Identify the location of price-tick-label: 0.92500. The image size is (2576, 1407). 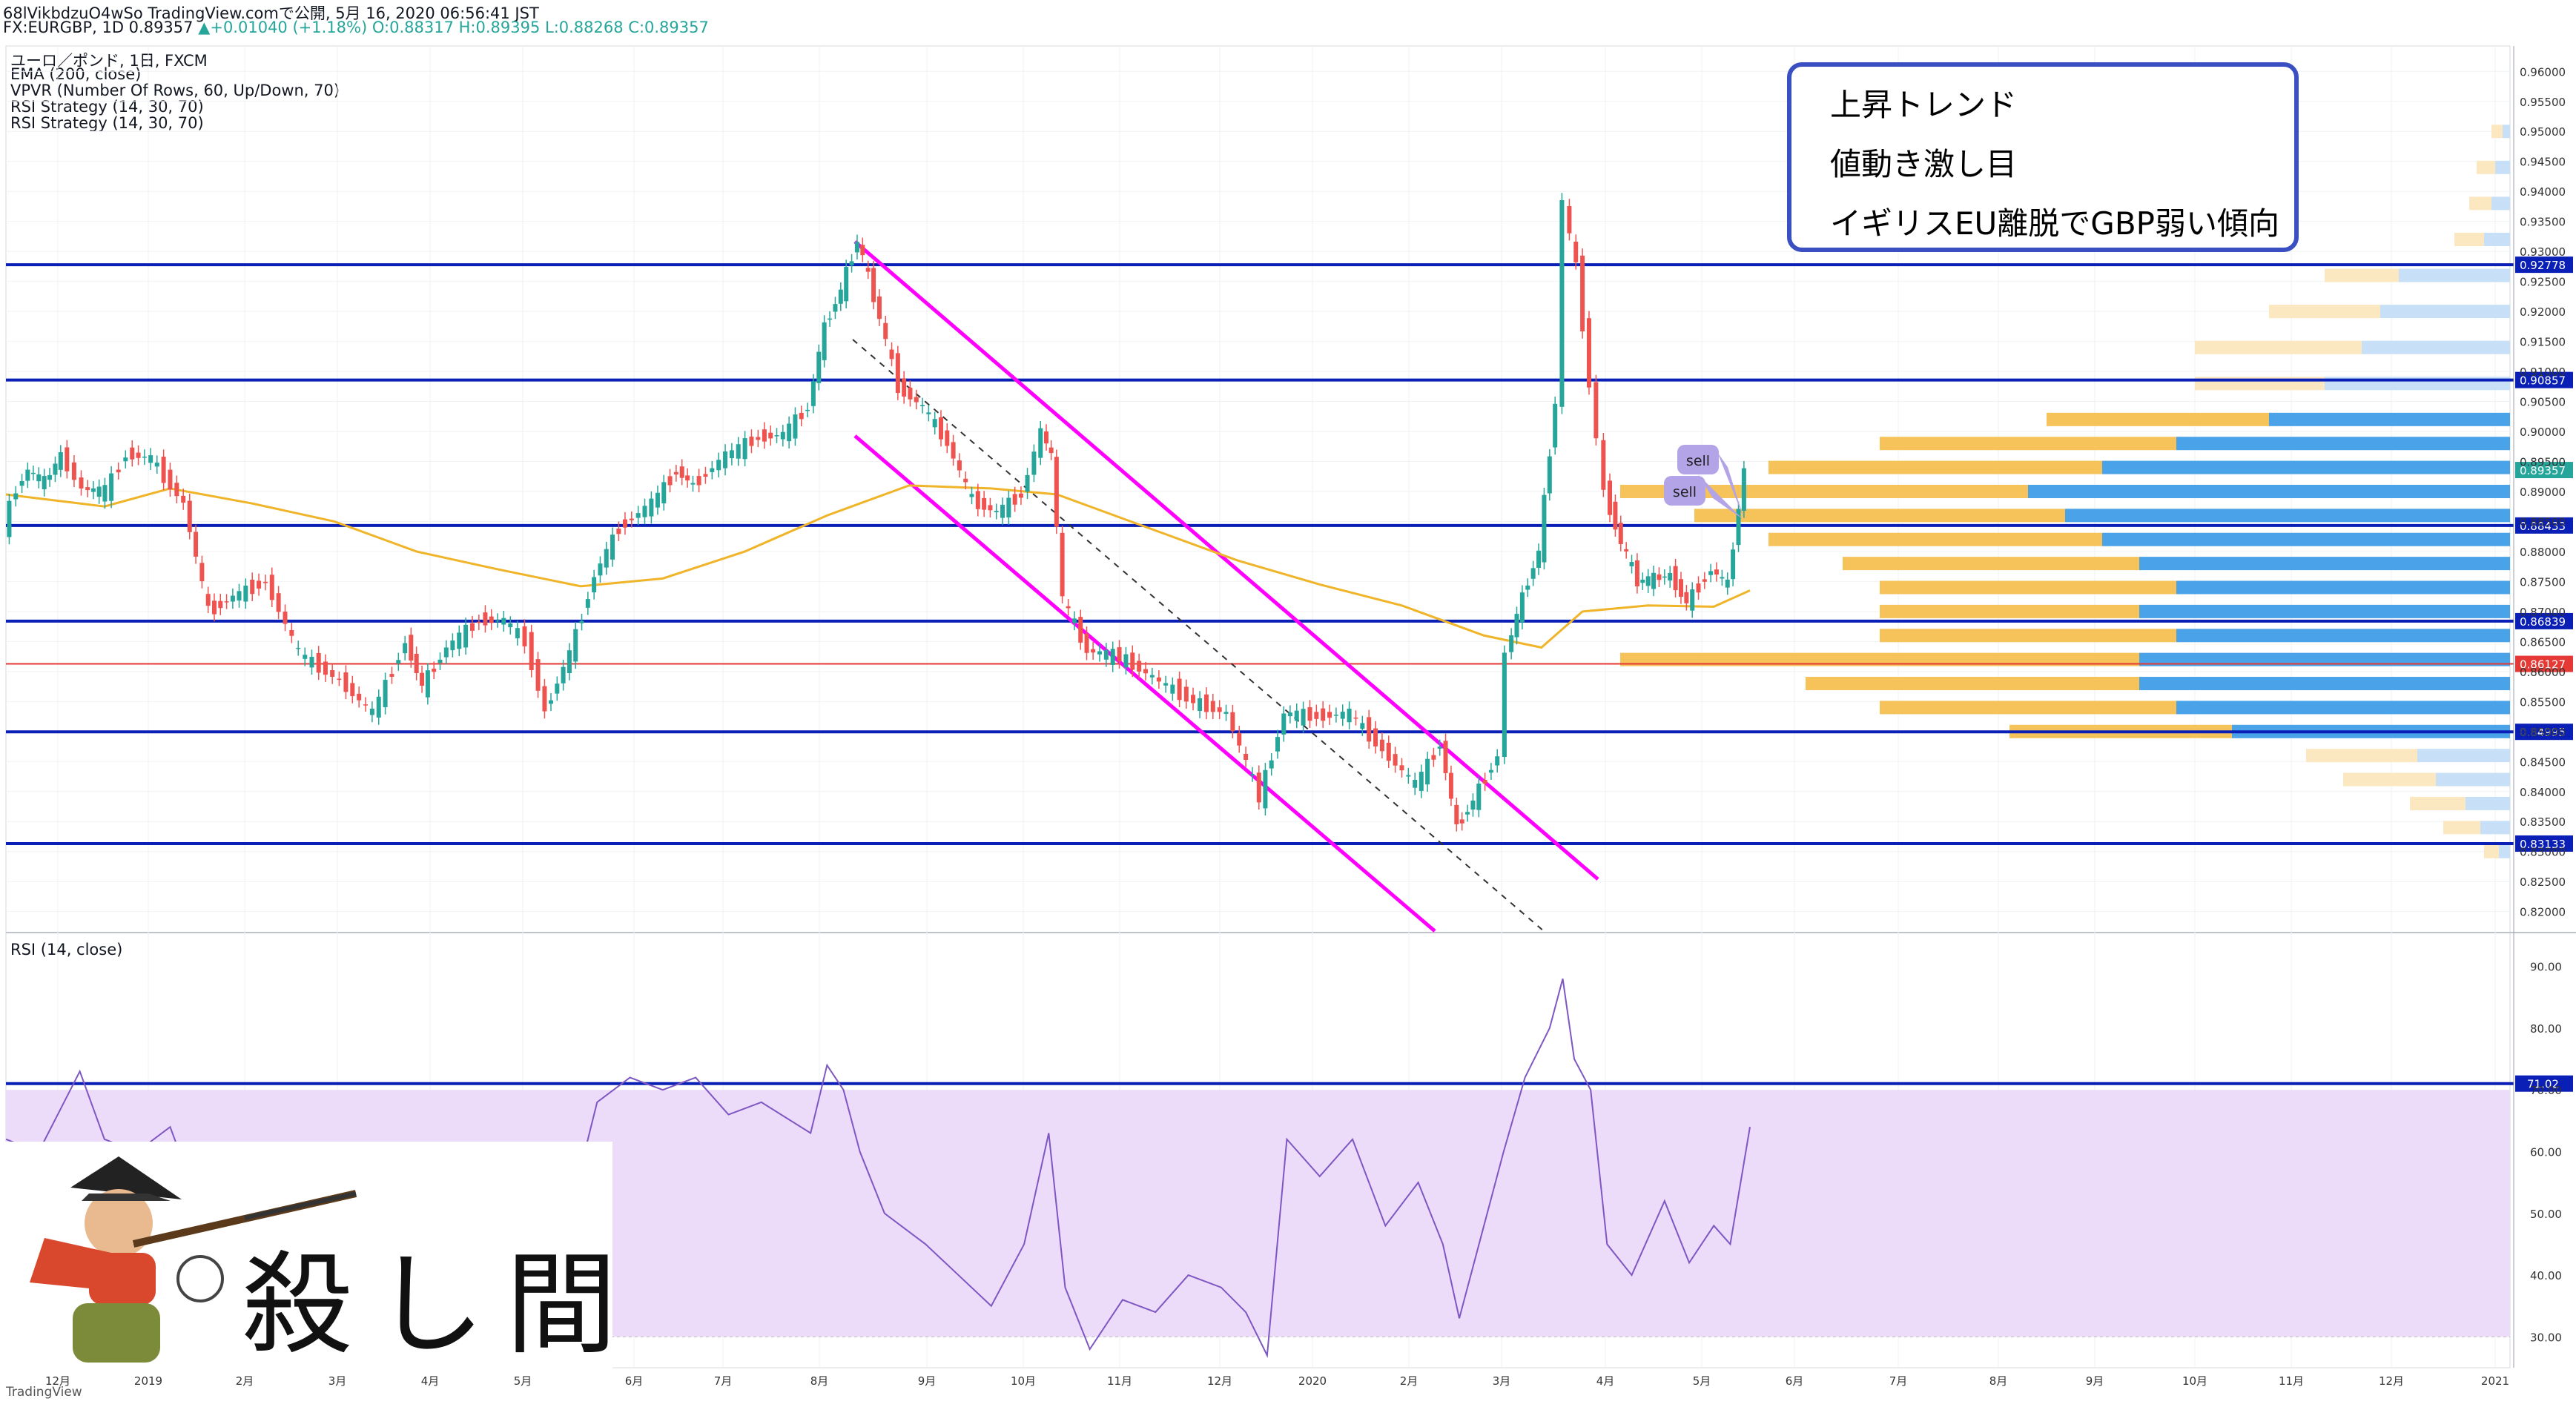
(2543, 282).